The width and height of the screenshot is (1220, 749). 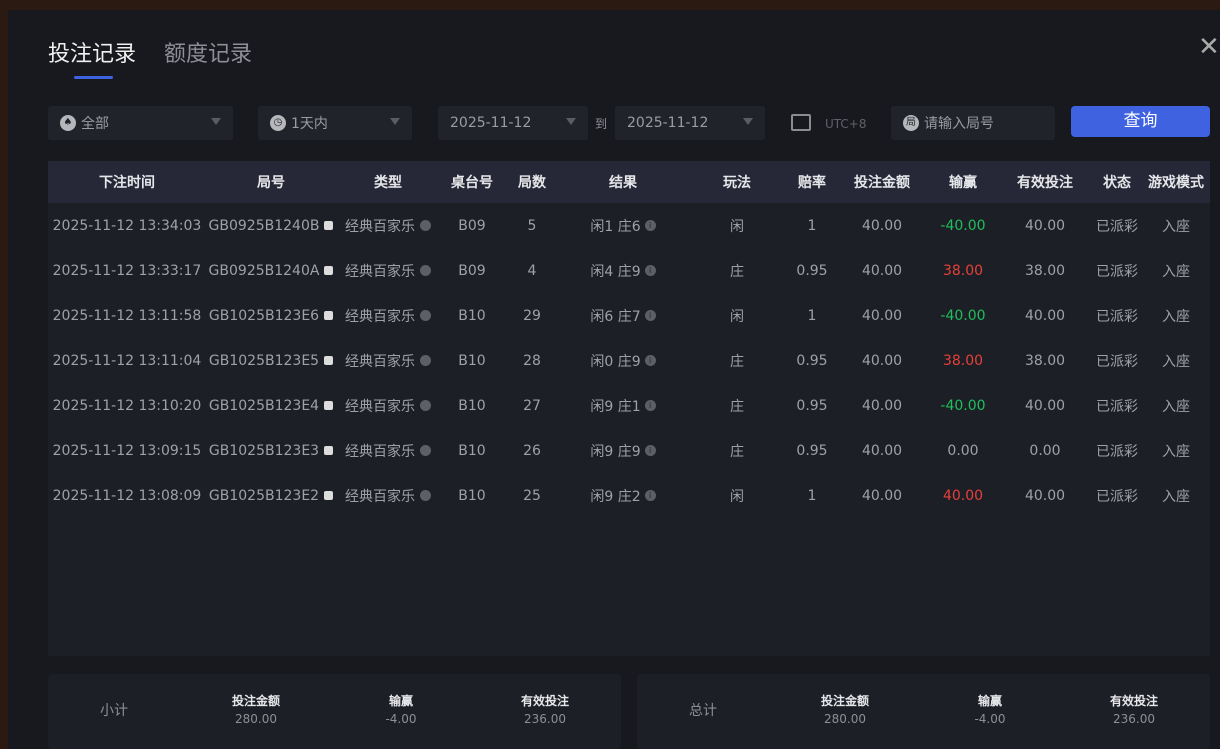 What do you see at coordinates (208, 54) in the screenshot?
I see `tab-credit-records: 额度记录` at bounding box center [208, 54].